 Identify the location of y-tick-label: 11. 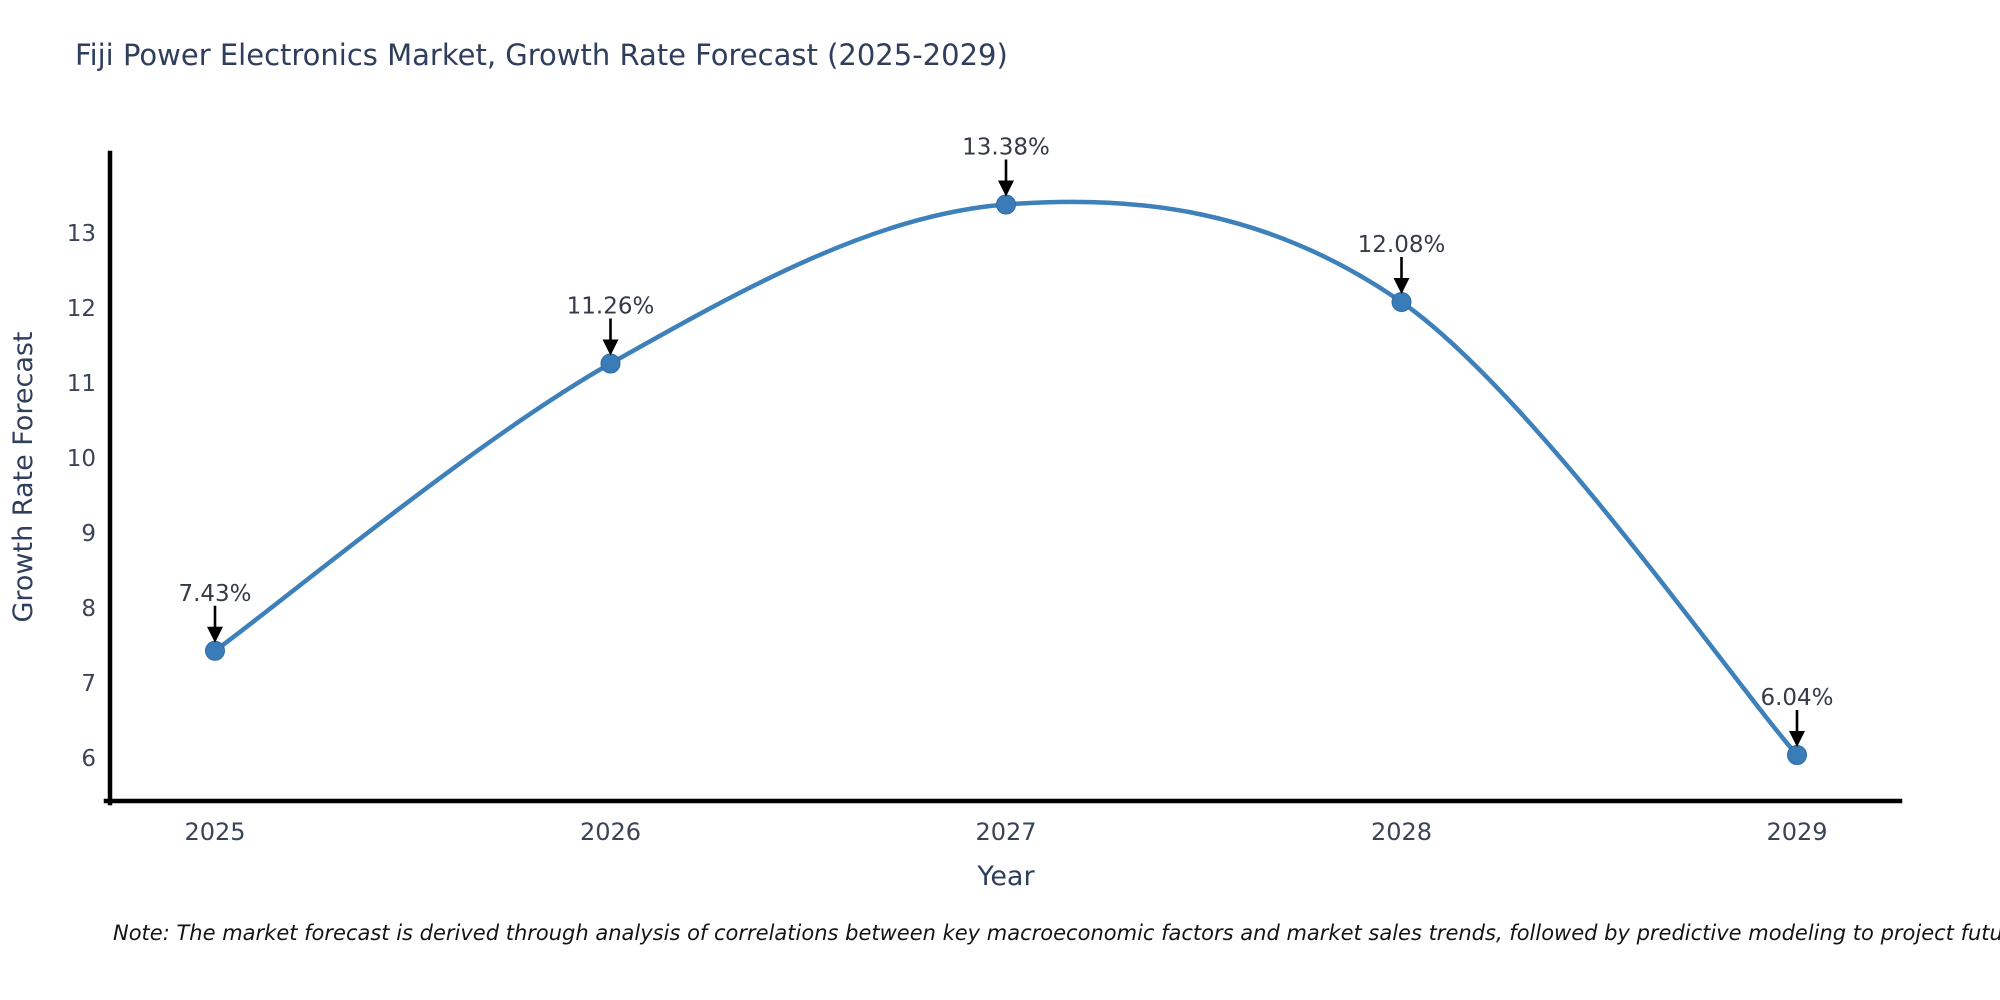
(81, 384).